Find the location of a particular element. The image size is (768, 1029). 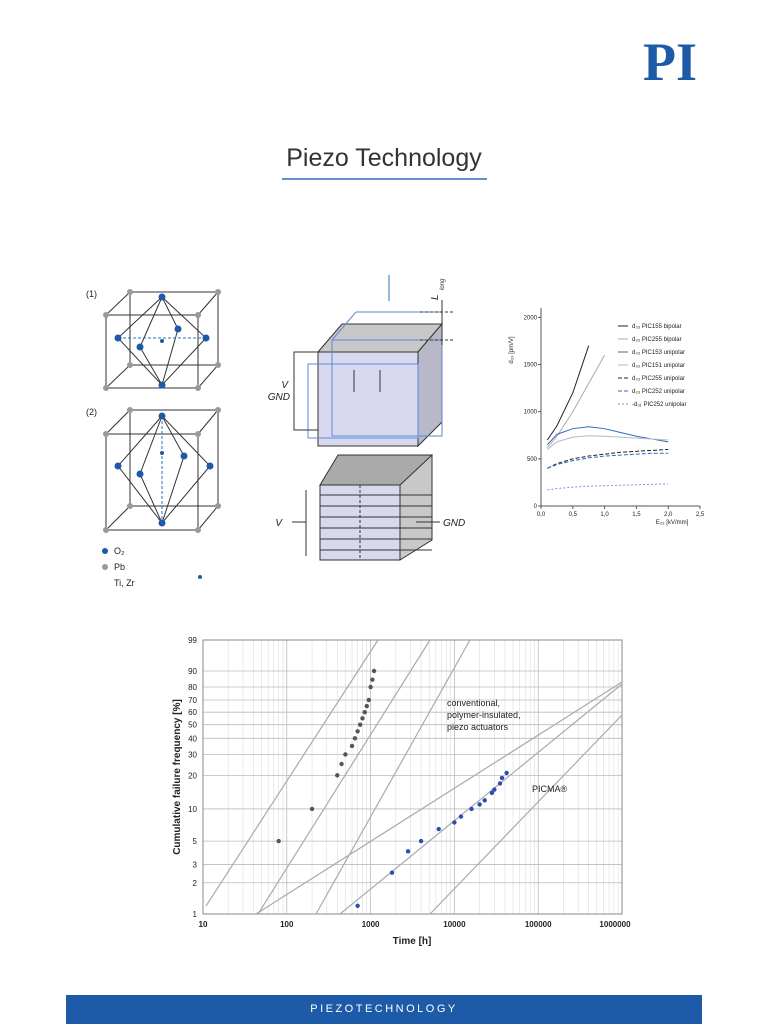

y-axis-label: Cumulative failure frequency [%] is located at coordinates (177, 777).